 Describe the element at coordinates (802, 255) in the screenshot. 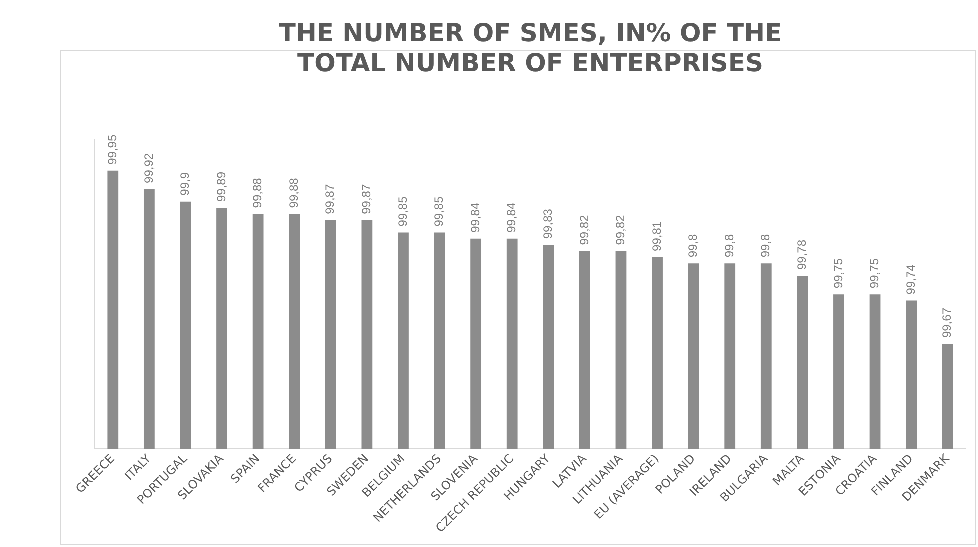

I see `data-label: 99,78` at that location.